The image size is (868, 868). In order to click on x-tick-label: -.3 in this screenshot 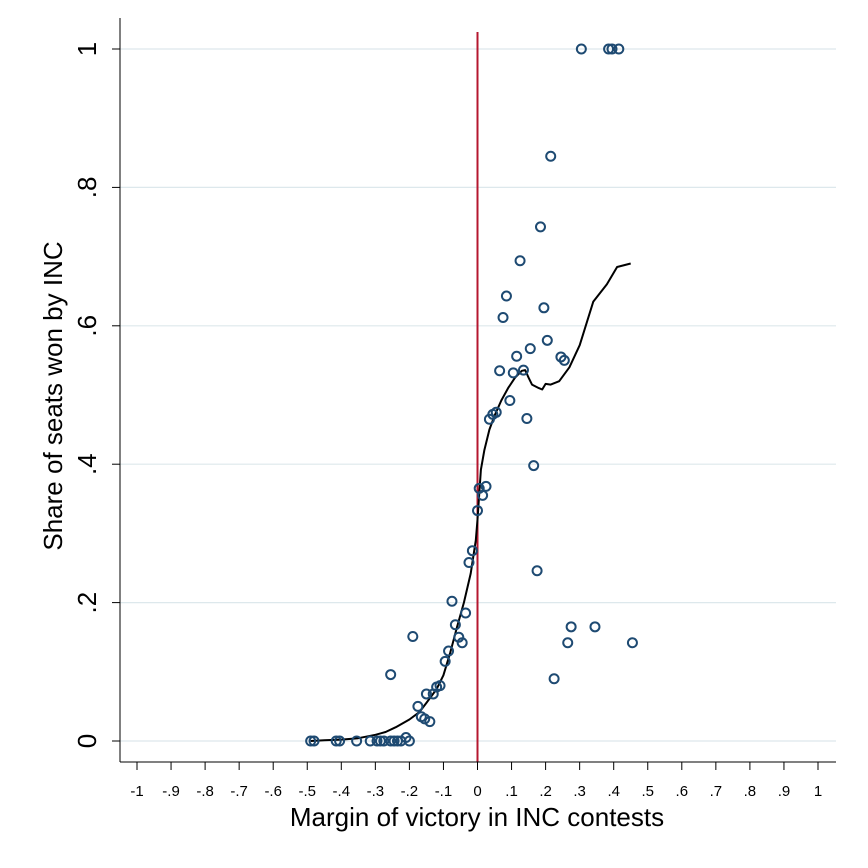, I will do `click(376, 791)`.